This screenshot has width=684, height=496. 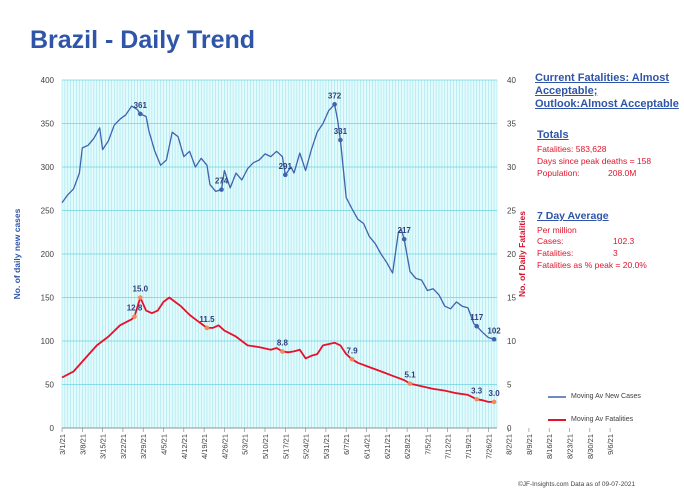 I want to click on x-tick-label: 8/9/21, so click(x=529, y=444).